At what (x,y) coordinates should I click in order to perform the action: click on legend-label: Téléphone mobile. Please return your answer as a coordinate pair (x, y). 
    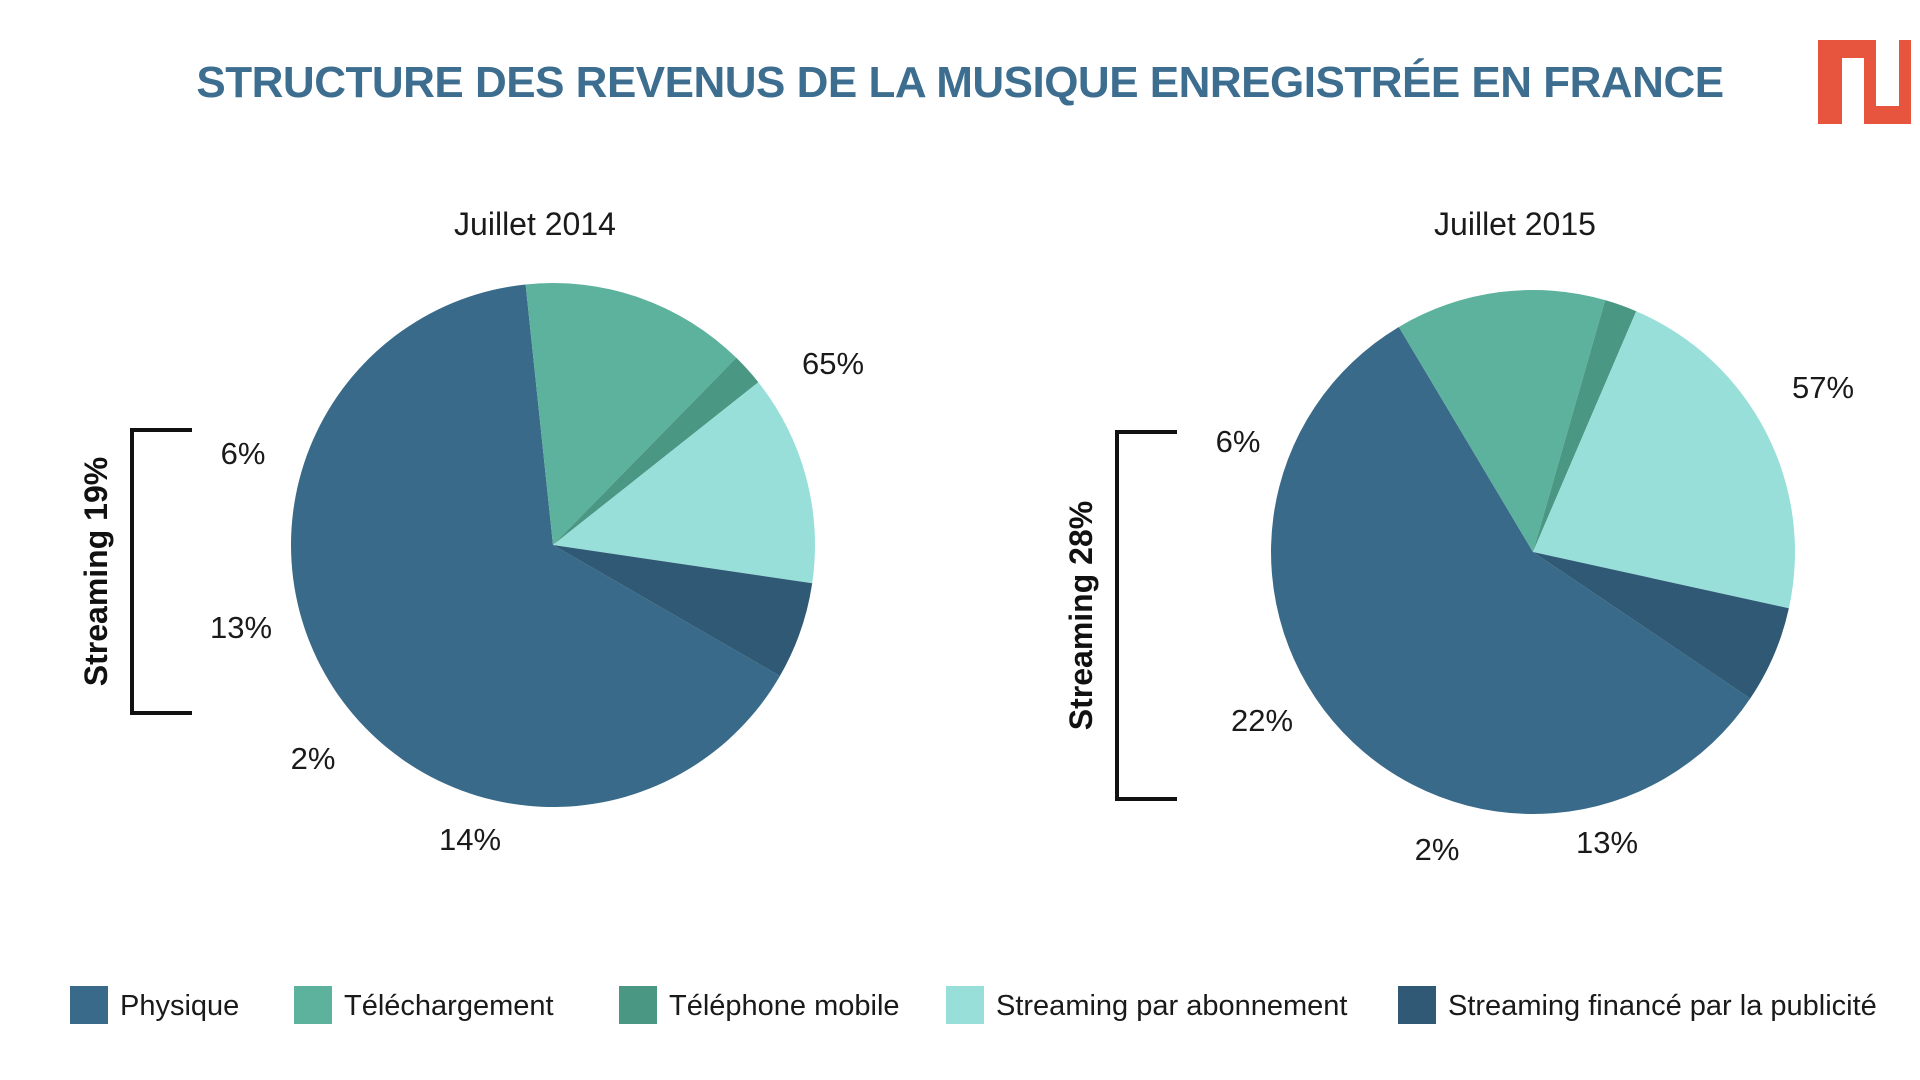
    Looking at the image, I should click on (784, 1006).